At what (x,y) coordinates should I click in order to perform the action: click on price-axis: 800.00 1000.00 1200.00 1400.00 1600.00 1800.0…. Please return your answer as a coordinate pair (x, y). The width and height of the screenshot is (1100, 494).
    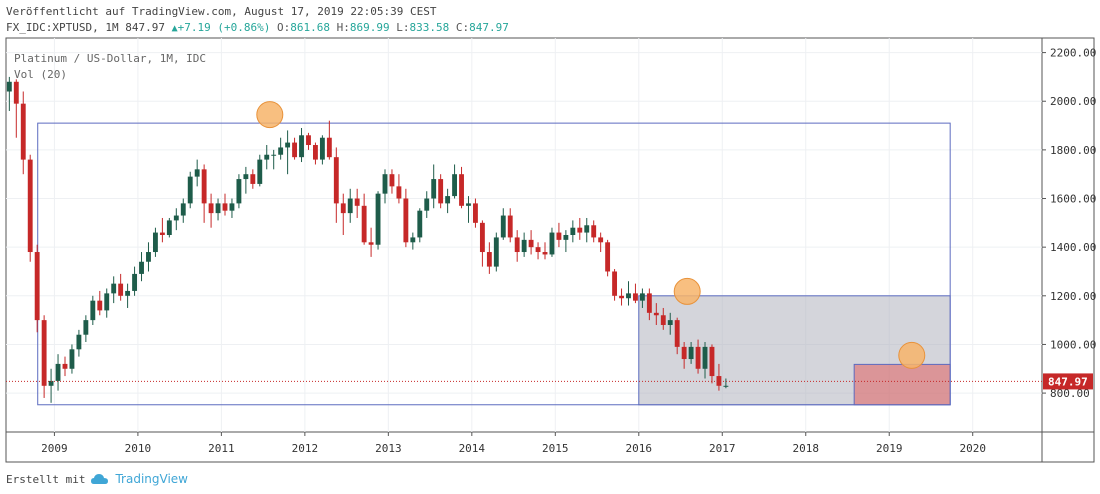
    Looking at the image, I should click on (1069, 223).